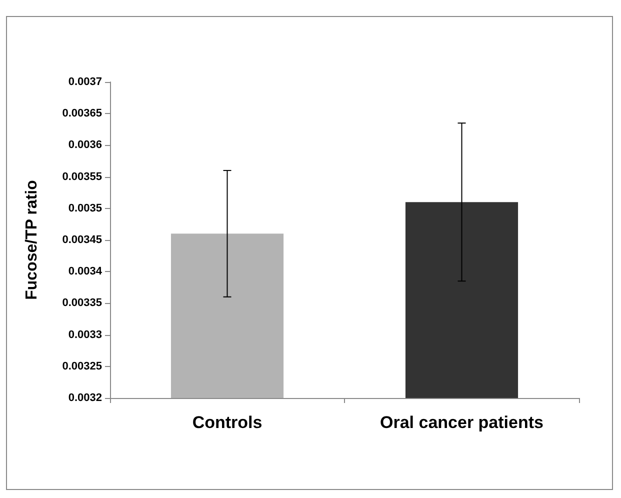  I want to click on y-axis-title: Fucose/TP ratio, so click(32, 240).